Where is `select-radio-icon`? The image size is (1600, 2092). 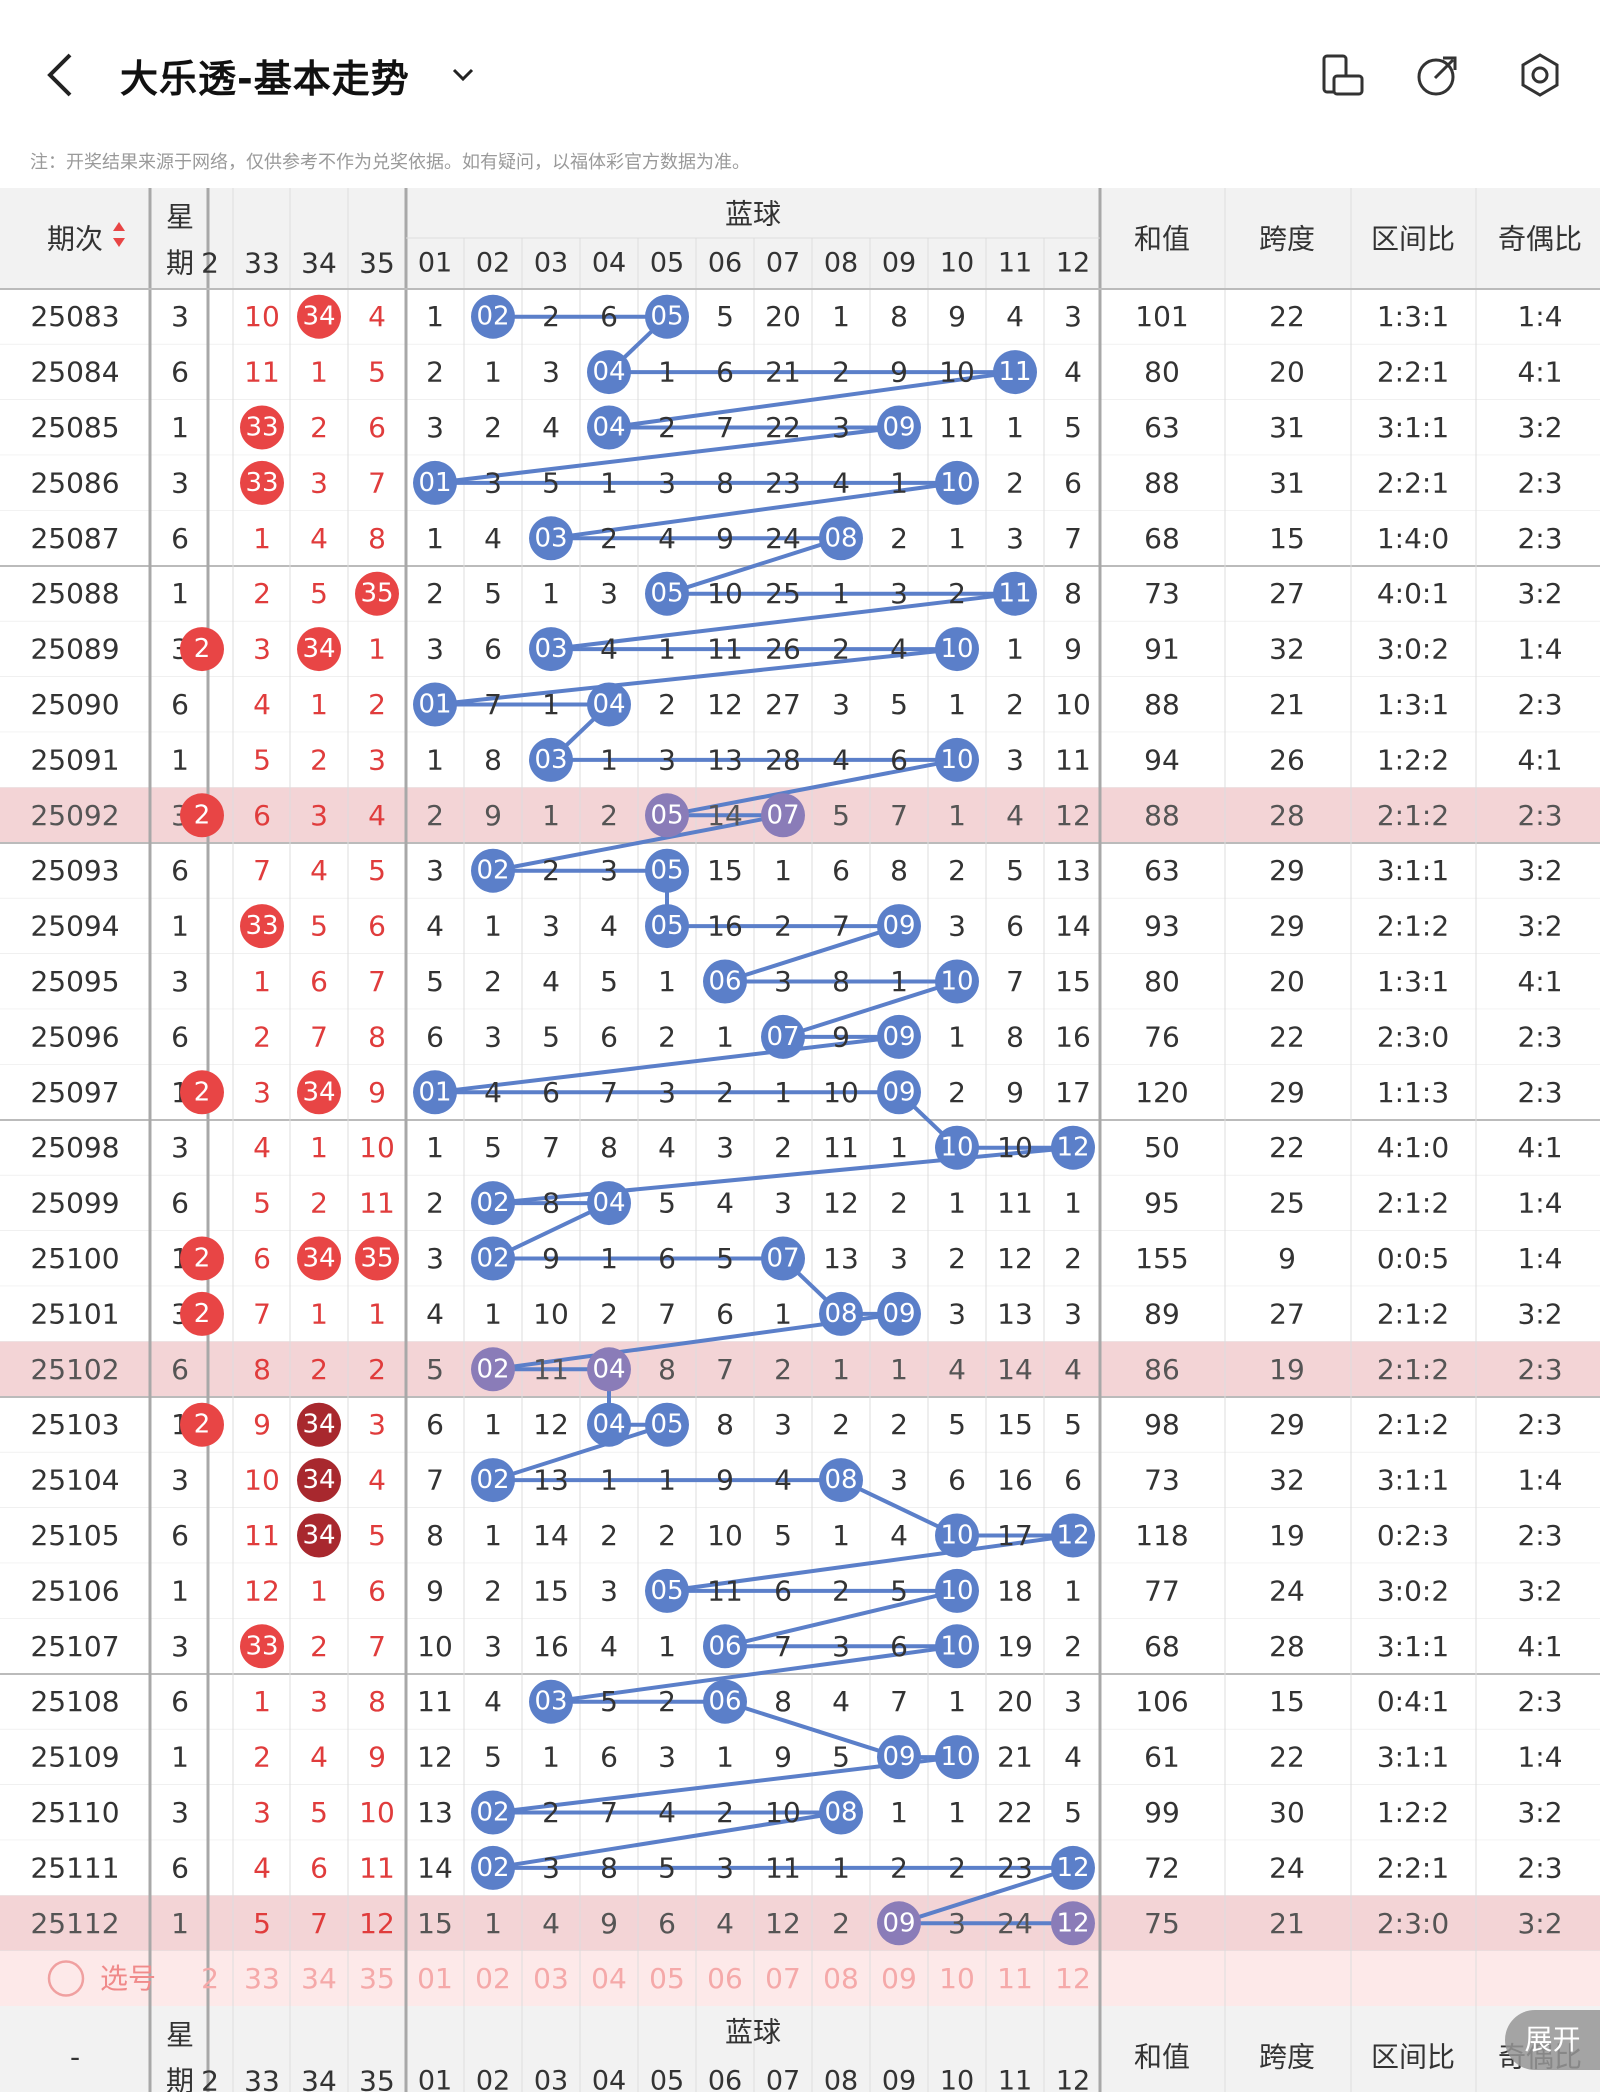 select-radio-icon is located at coordinates (66, 1978).